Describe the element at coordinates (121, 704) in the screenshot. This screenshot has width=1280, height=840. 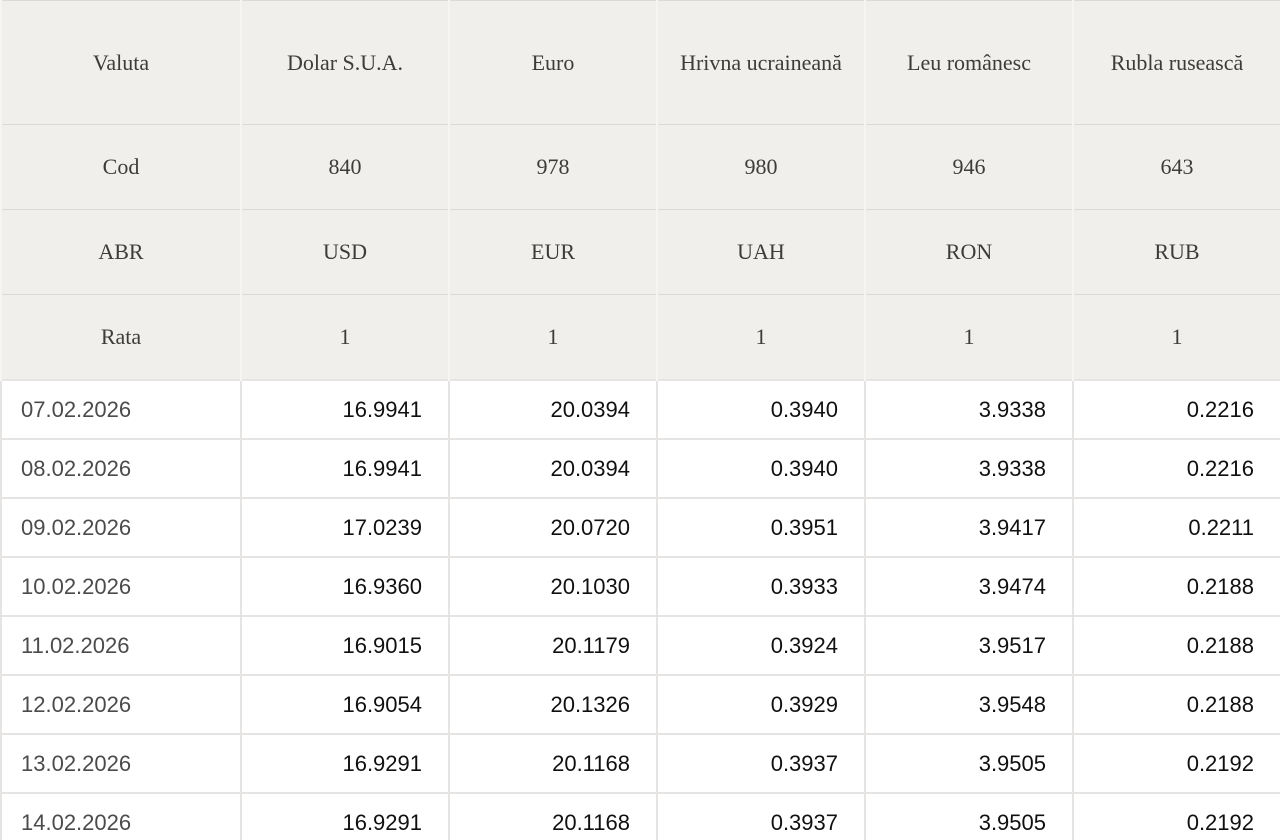
I see `date-cell: 12.02.2026` at that location.